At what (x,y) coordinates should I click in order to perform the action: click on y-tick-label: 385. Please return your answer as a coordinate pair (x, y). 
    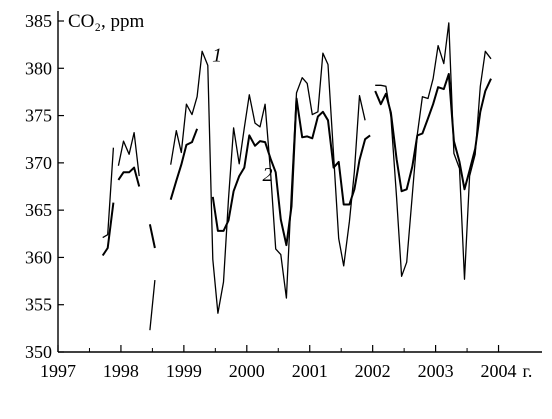
    Looking at the image, I should click on (38, 21).